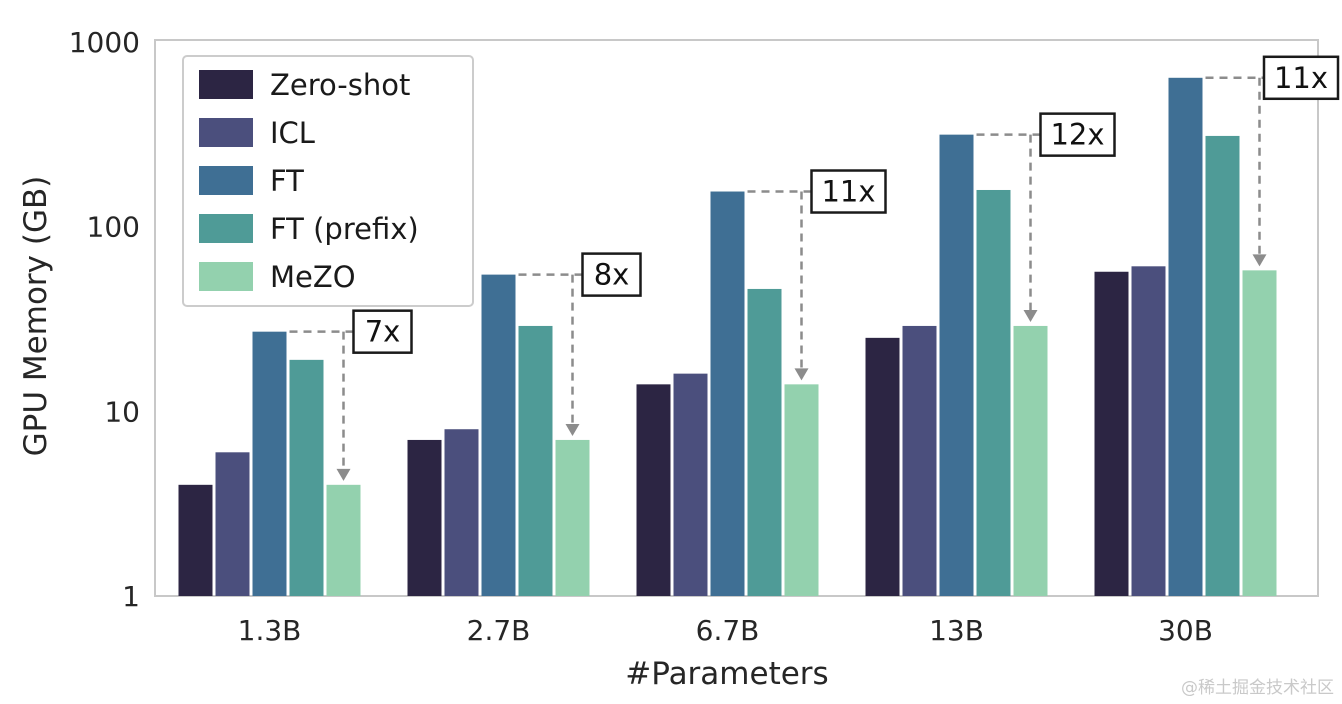 This screenshot has width=1342, height=704. I want to click on bar-ft-prefix--2.7B, so click(535, 460).